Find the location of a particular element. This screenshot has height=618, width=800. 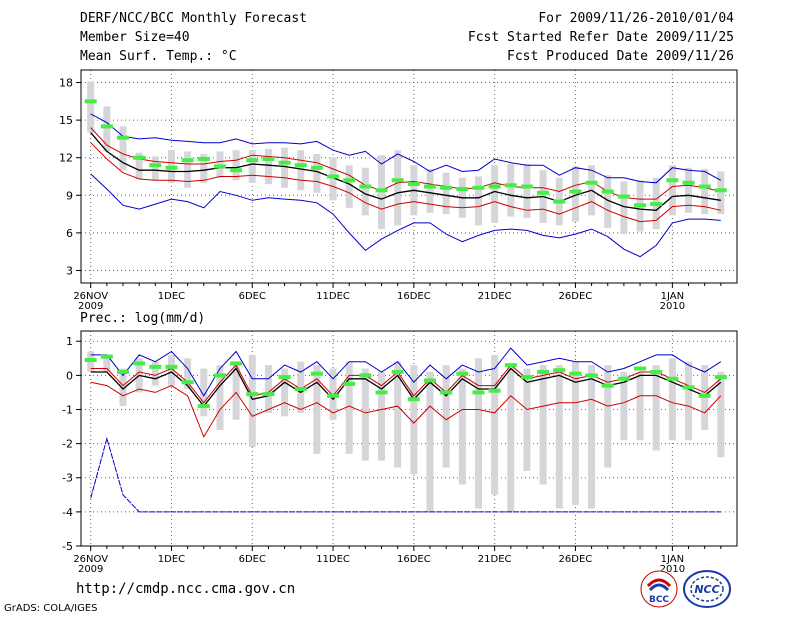

precip-min-line is located at coordinates (405, 474).